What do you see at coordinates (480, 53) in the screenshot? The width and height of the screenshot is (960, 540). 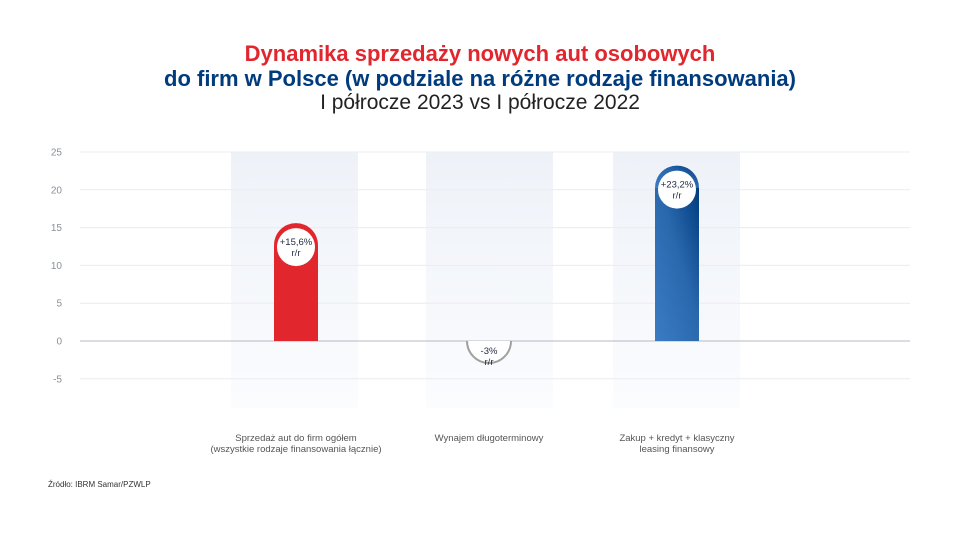 I see `chart-title-line1: Dynamika sprzedaży nowych aut osobowych` at bounding box center [480, 53].